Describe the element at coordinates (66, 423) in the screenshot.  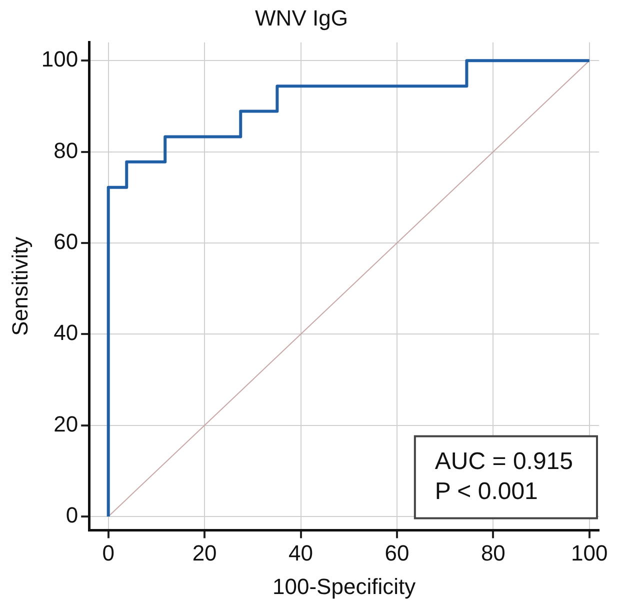
I see `y-tick-label: 20` at that location.